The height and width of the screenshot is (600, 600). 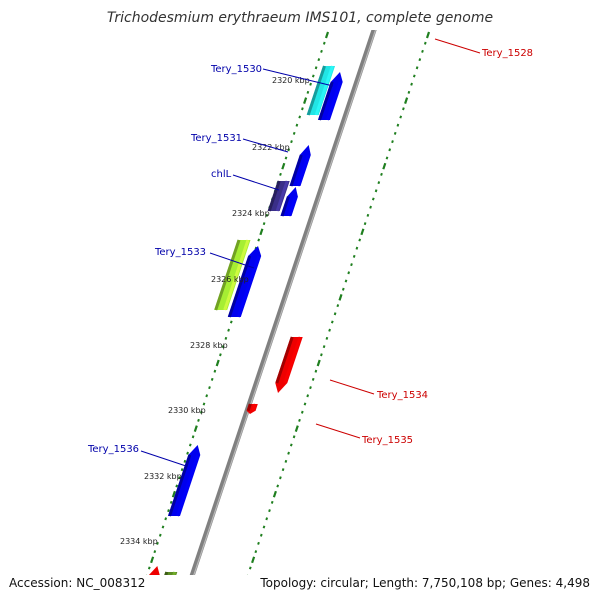 I want to click on position-label: 2328 kbp, so click(x=209, y=345).